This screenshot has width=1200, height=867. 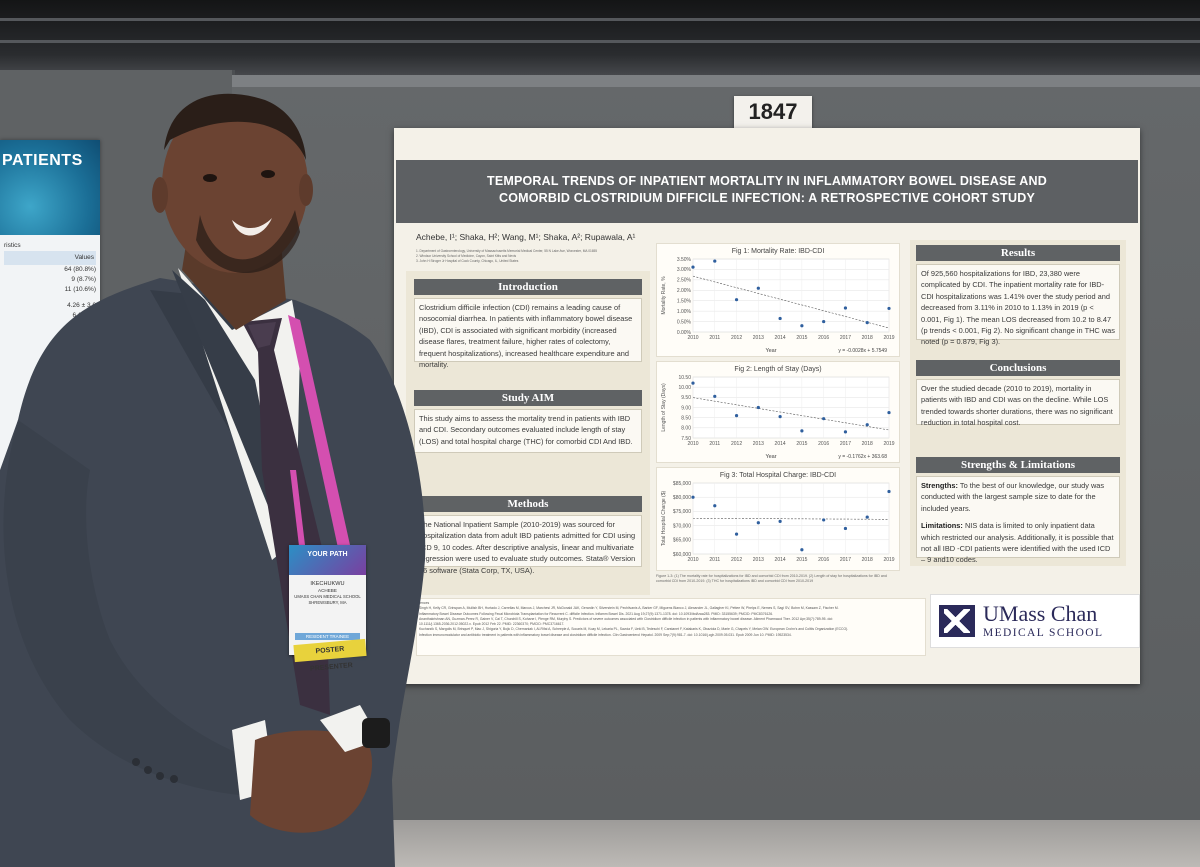 I want to click on x-axis-label: Year, so click(x=770, y=457).